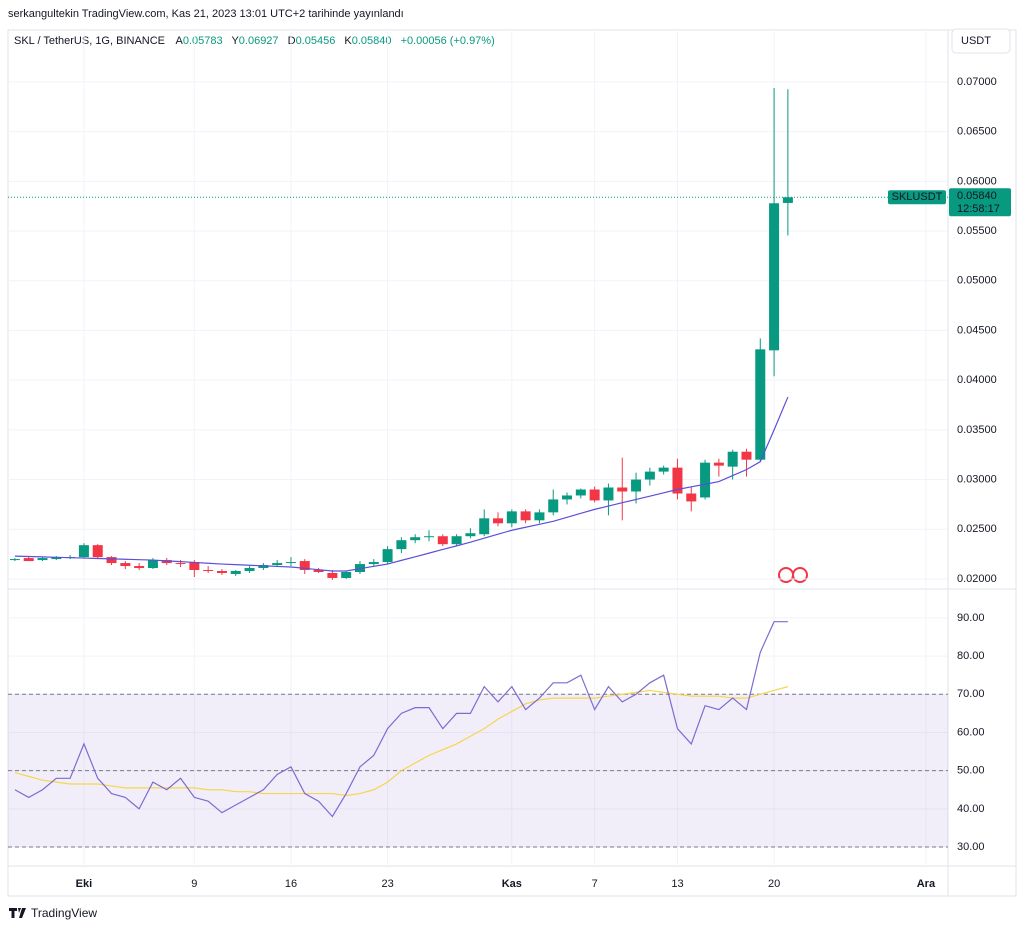 Image resolution: width=1024 pixels, height=930 pixels. Describe the element at coordinates (977, 529) in the screenshot. I see `y-tick-label: 0.02500` at that location.